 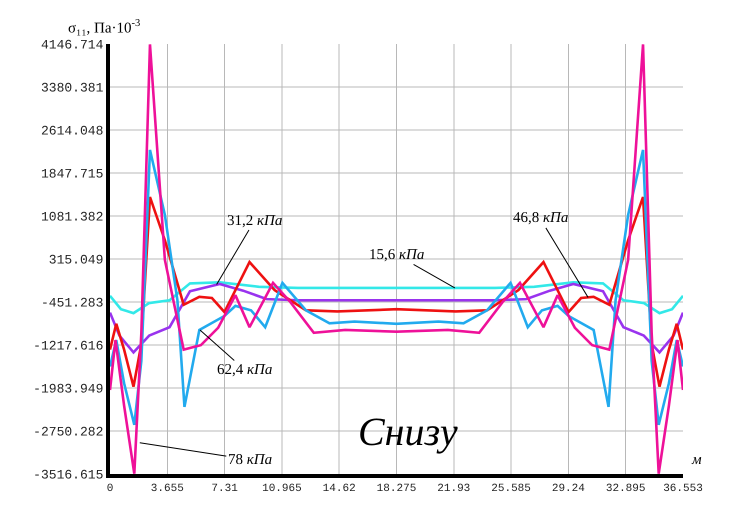 What do you see at coordinates (72, 217) in the screenshot?
I see `y-tick-label: 1081.382` at bounding box center [72, 217].